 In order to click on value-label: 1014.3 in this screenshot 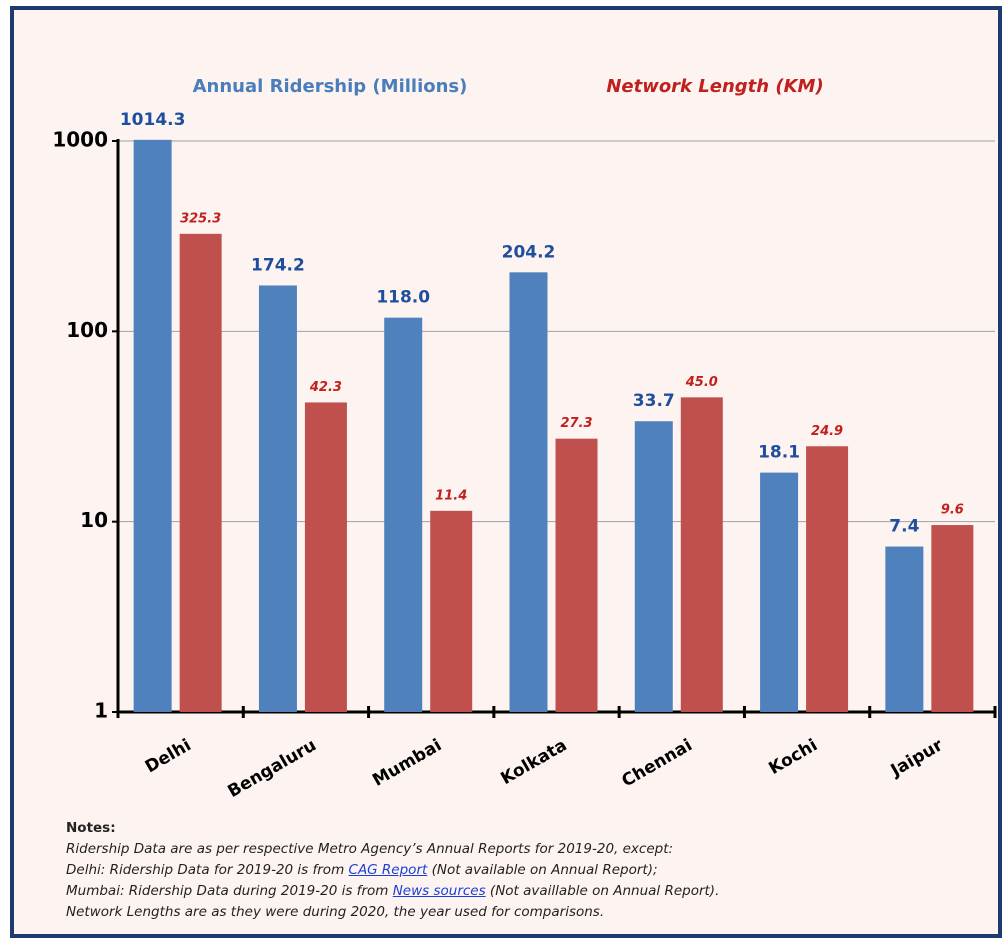, I will do `click(153, 120)`.